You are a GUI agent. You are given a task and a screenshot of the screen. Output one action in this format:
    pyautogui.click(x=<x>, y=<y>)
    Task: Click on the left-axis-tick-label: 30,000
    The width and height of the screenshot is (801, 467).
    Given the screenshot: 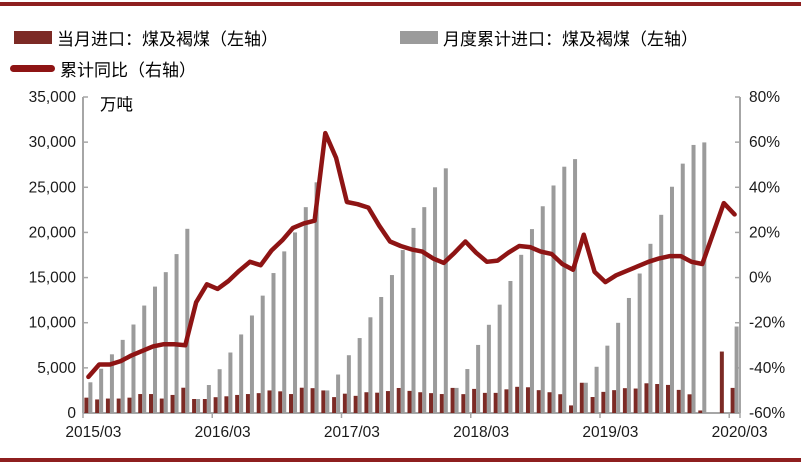 What is the action you would take?
    pyautogui.click(x=53, y=142)
    